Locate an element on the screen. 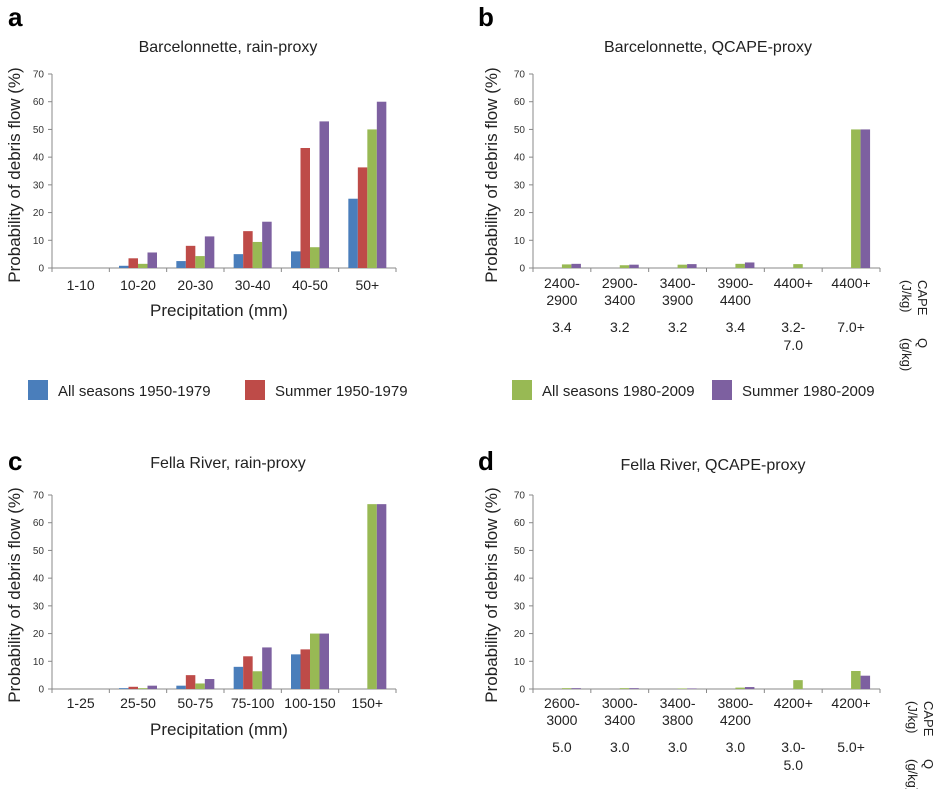 This screenshot has height=789, width=935. q-label-line: 3.2 is located at coordinates (620, 327).